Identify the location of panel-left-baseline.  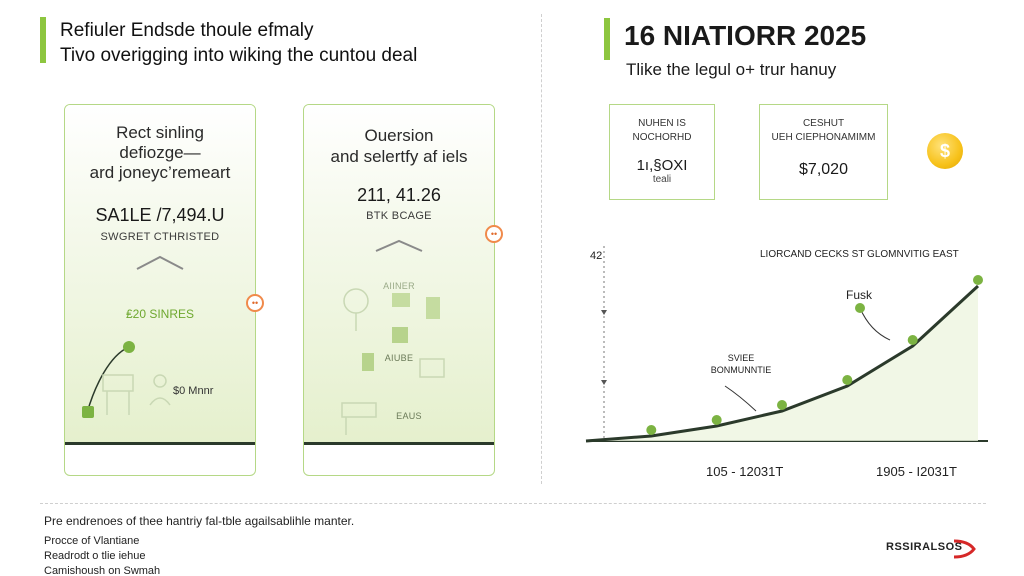
(160, 443).